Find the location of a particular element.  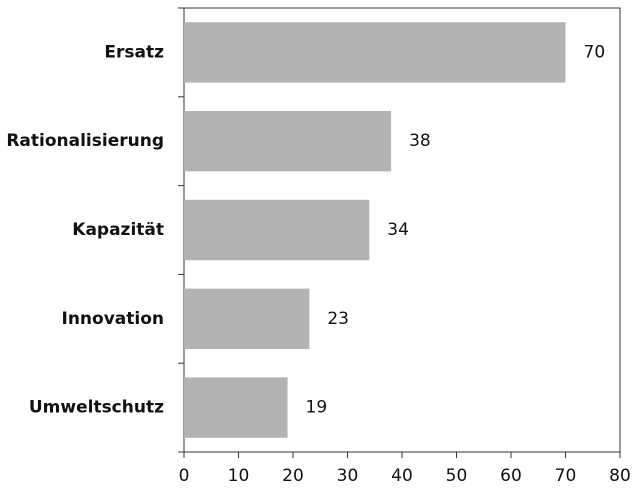

y-tick-label: Kapazität is located at coordinates (118, 230).